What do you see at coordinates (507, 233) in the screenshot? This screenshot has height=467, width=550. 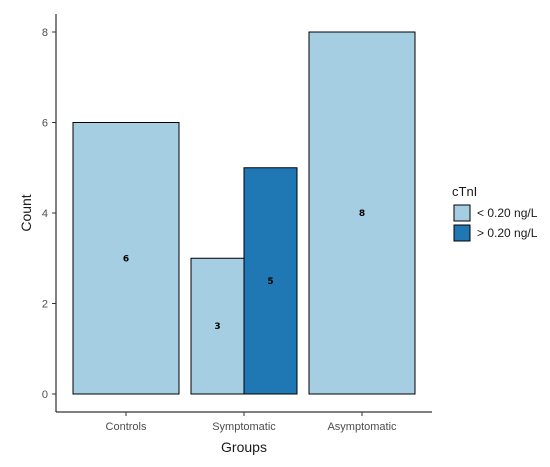 I see `legend-label: > 0.20 ng/L` at bounding box center [507, 233].